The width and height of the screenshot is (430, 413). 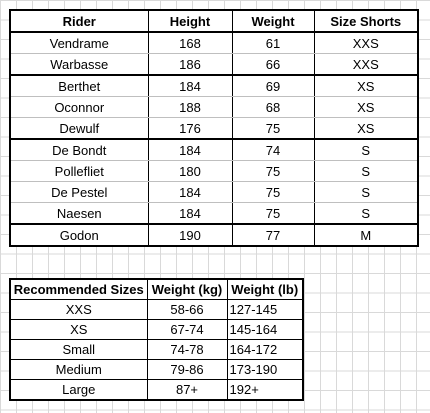 I want to click on table-row: Naesen 184 75 S, so click(x=214, y=213).